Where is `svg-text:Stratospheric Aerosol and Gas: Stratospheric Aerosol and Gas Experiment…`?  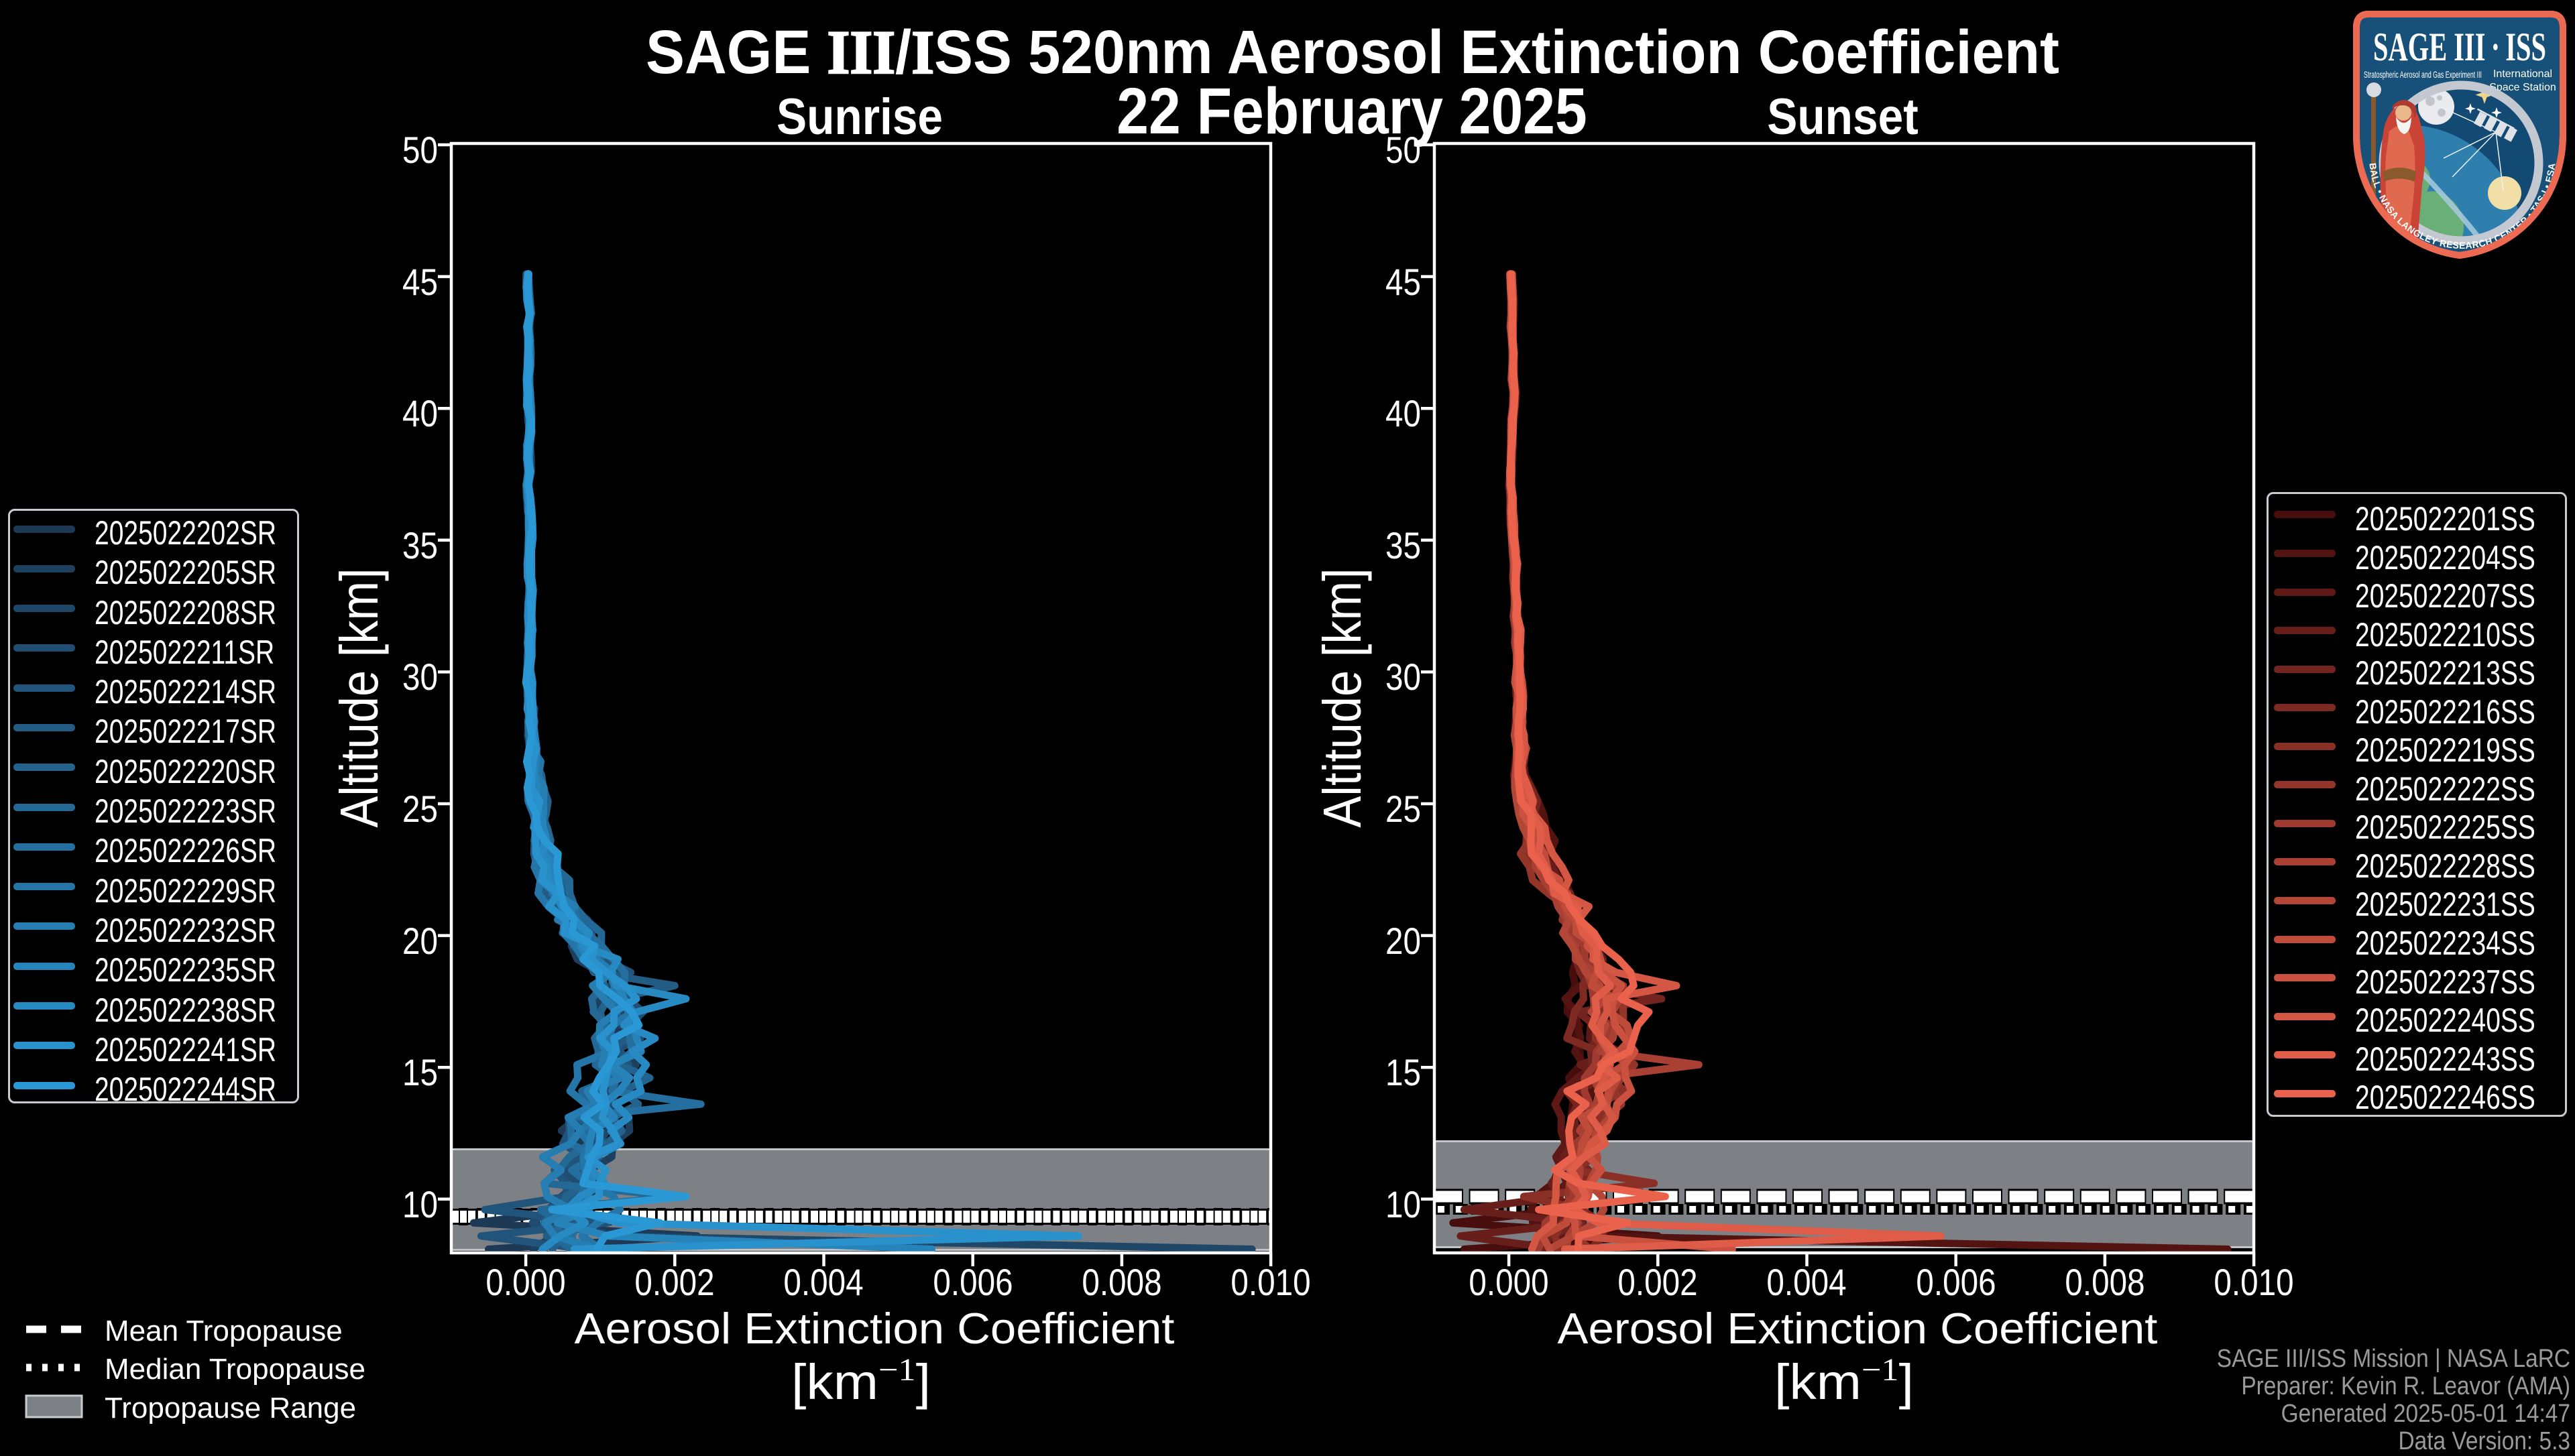 svg-text:Stratospheric Aerosol and Gas: Stratospheric Aerosol and Gas Experiment… is located at coordinates (2423, 74).